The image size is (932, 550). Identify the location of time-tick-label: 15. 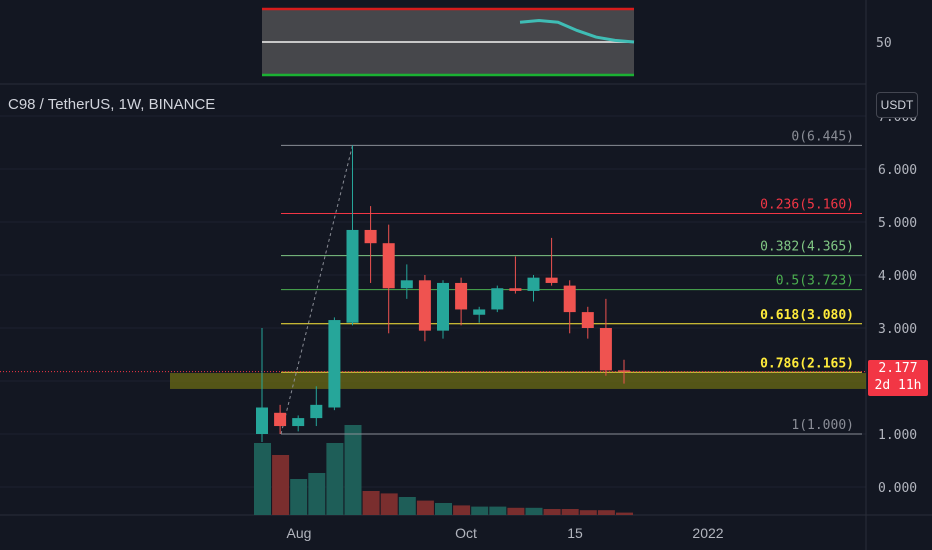
(575, 533).